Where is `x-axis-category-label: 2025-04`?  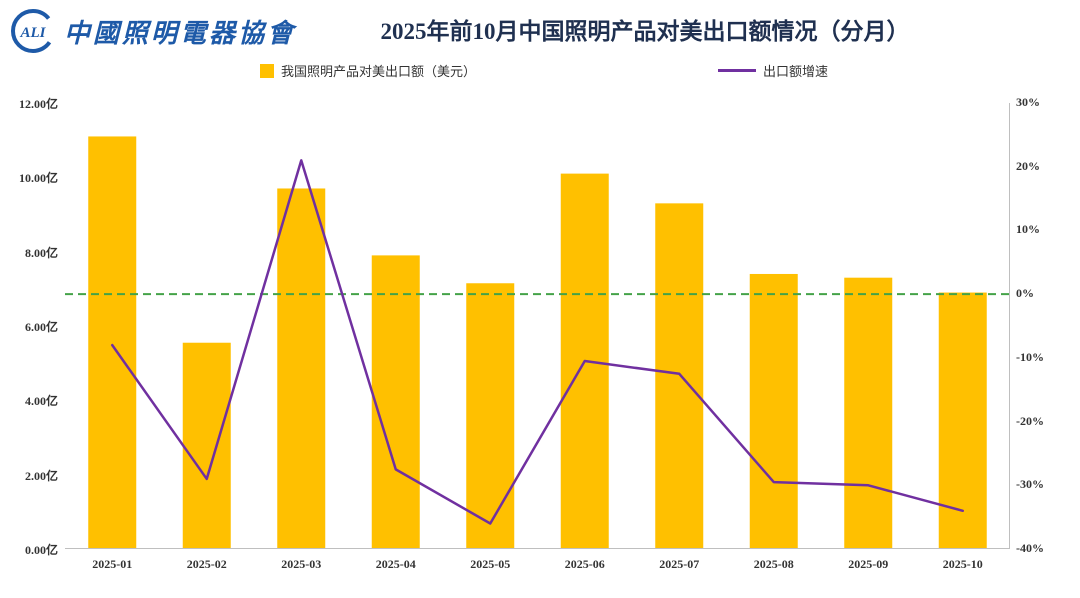
x-axis-category-label: 2025-04 is located at coordinates (395, 564).